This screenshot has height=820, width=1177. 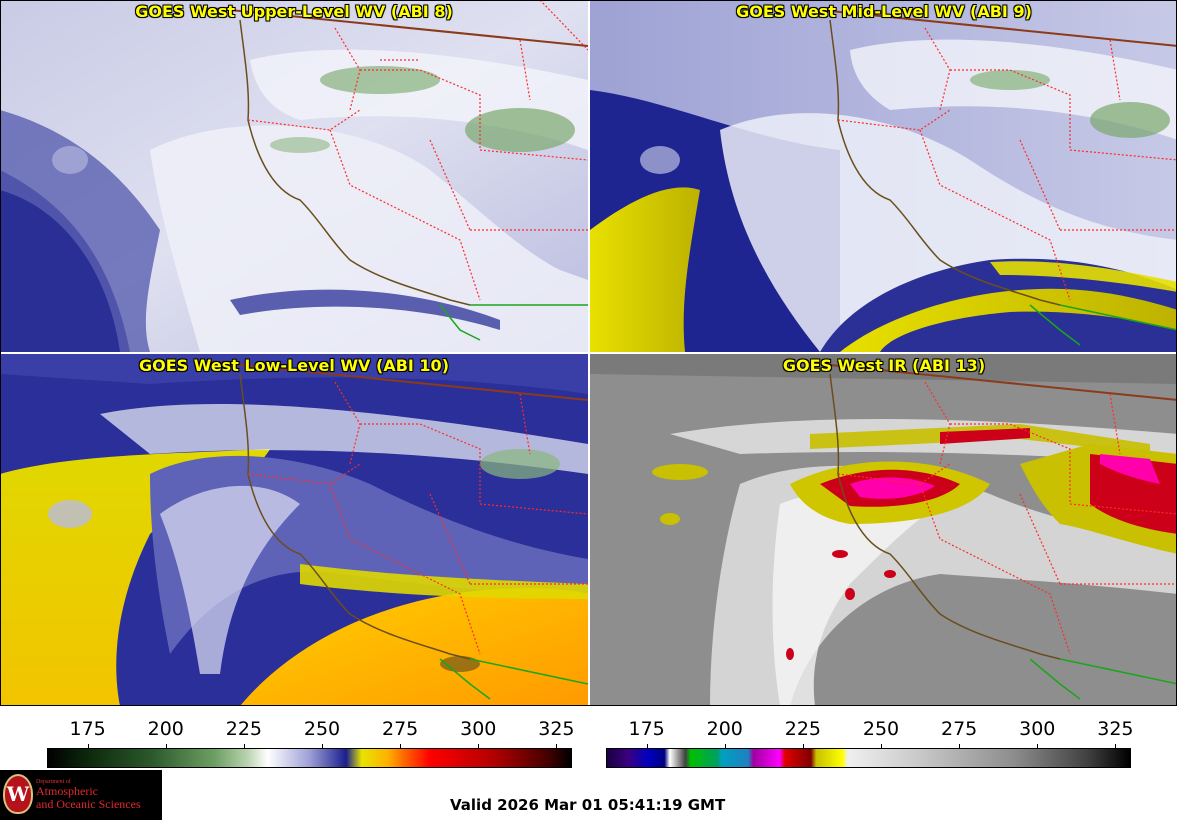 I want to click on panel-title: GOES West Mid-Level WV (ABI 9), so click(x=884, y=11).